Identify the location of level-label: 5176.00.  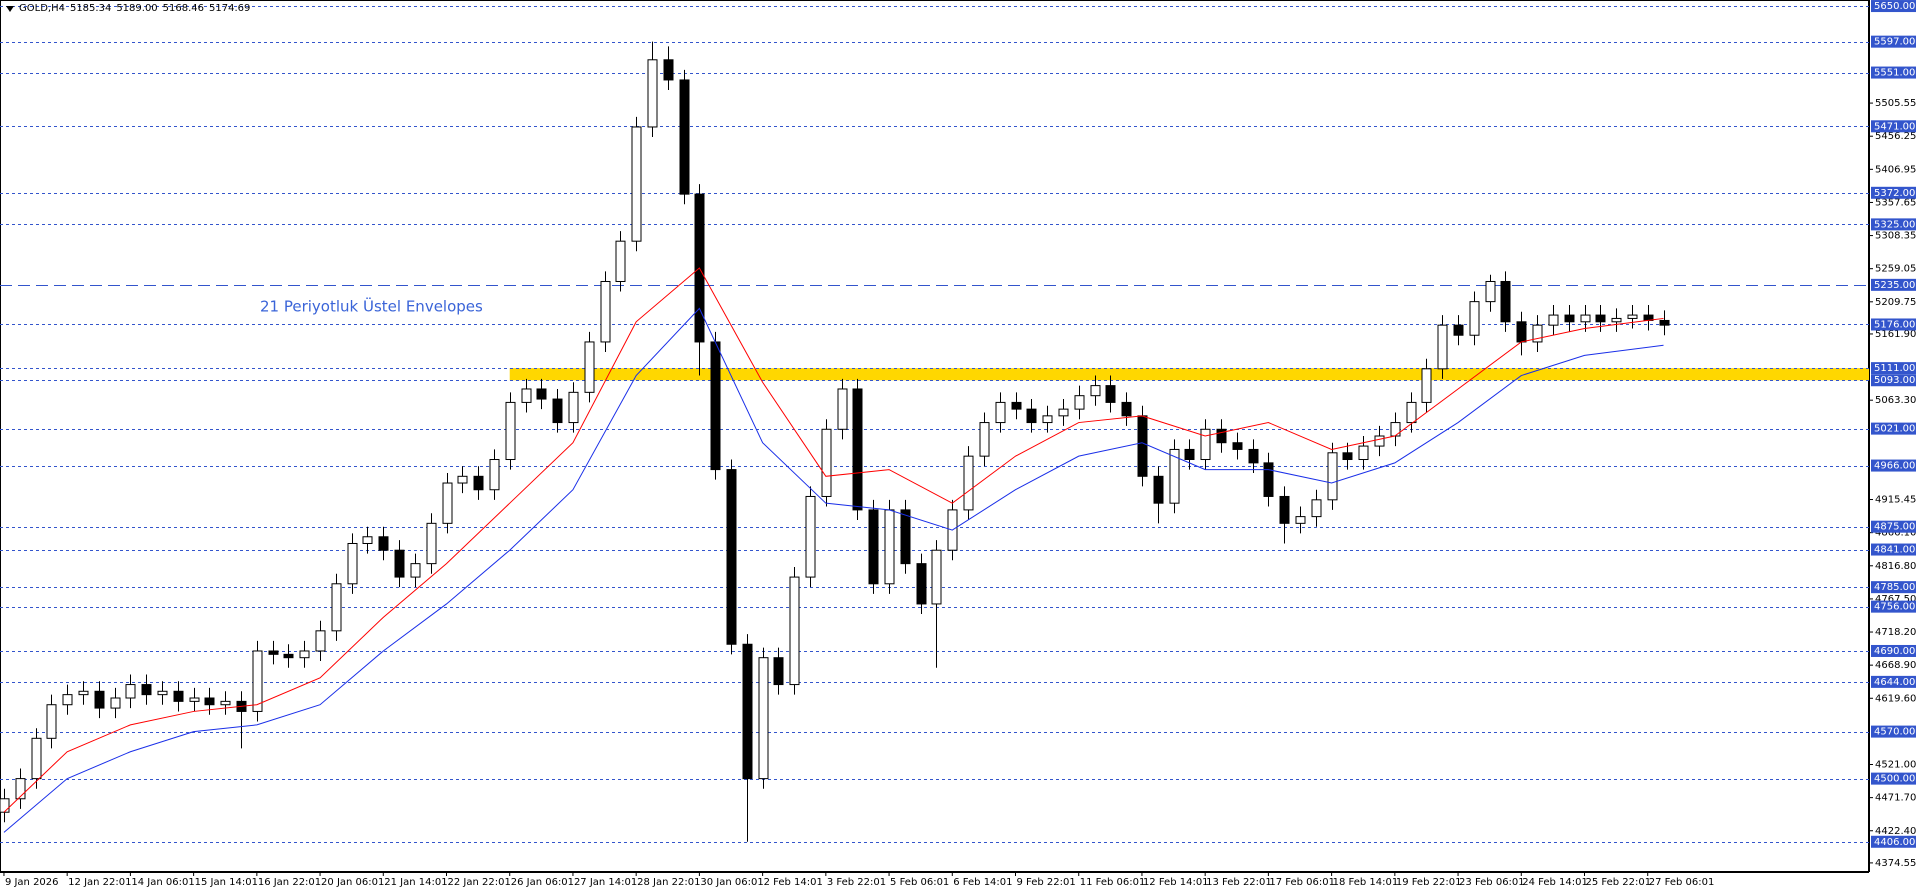
(1894, 324).